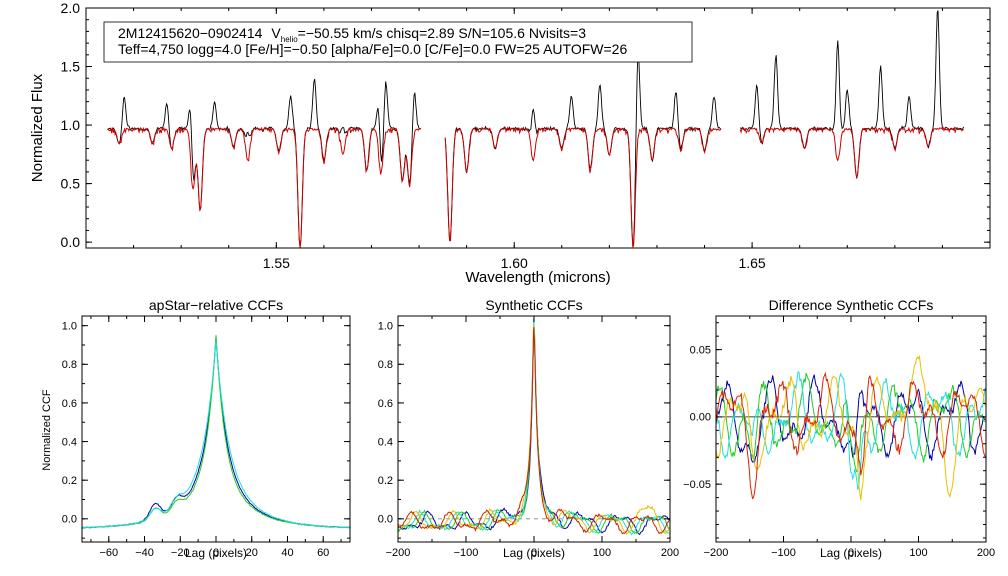  Describe the element at coordinates (700, 350) in the screenshot. I see `y-tick-label: 0.05` at that location.